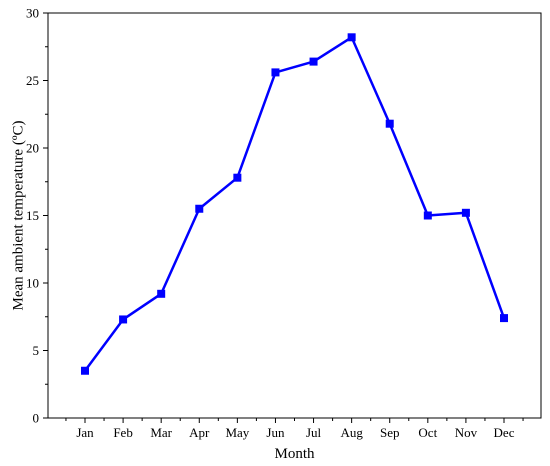 The width and height of the screenshot is (550, 466). I want to click on x-tick-label: May, so click(237, 432).